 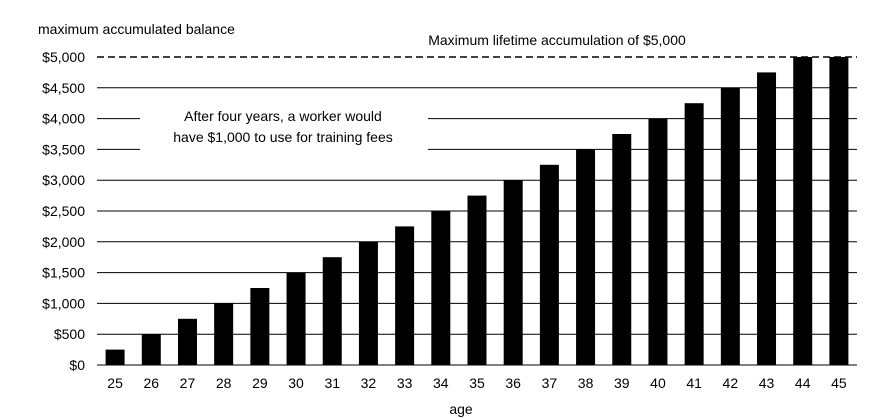 What do you see at coordinates (63, 88) in the screenshot?
I see `y-tick-label: $4,500` at bounding box center [63, 88].